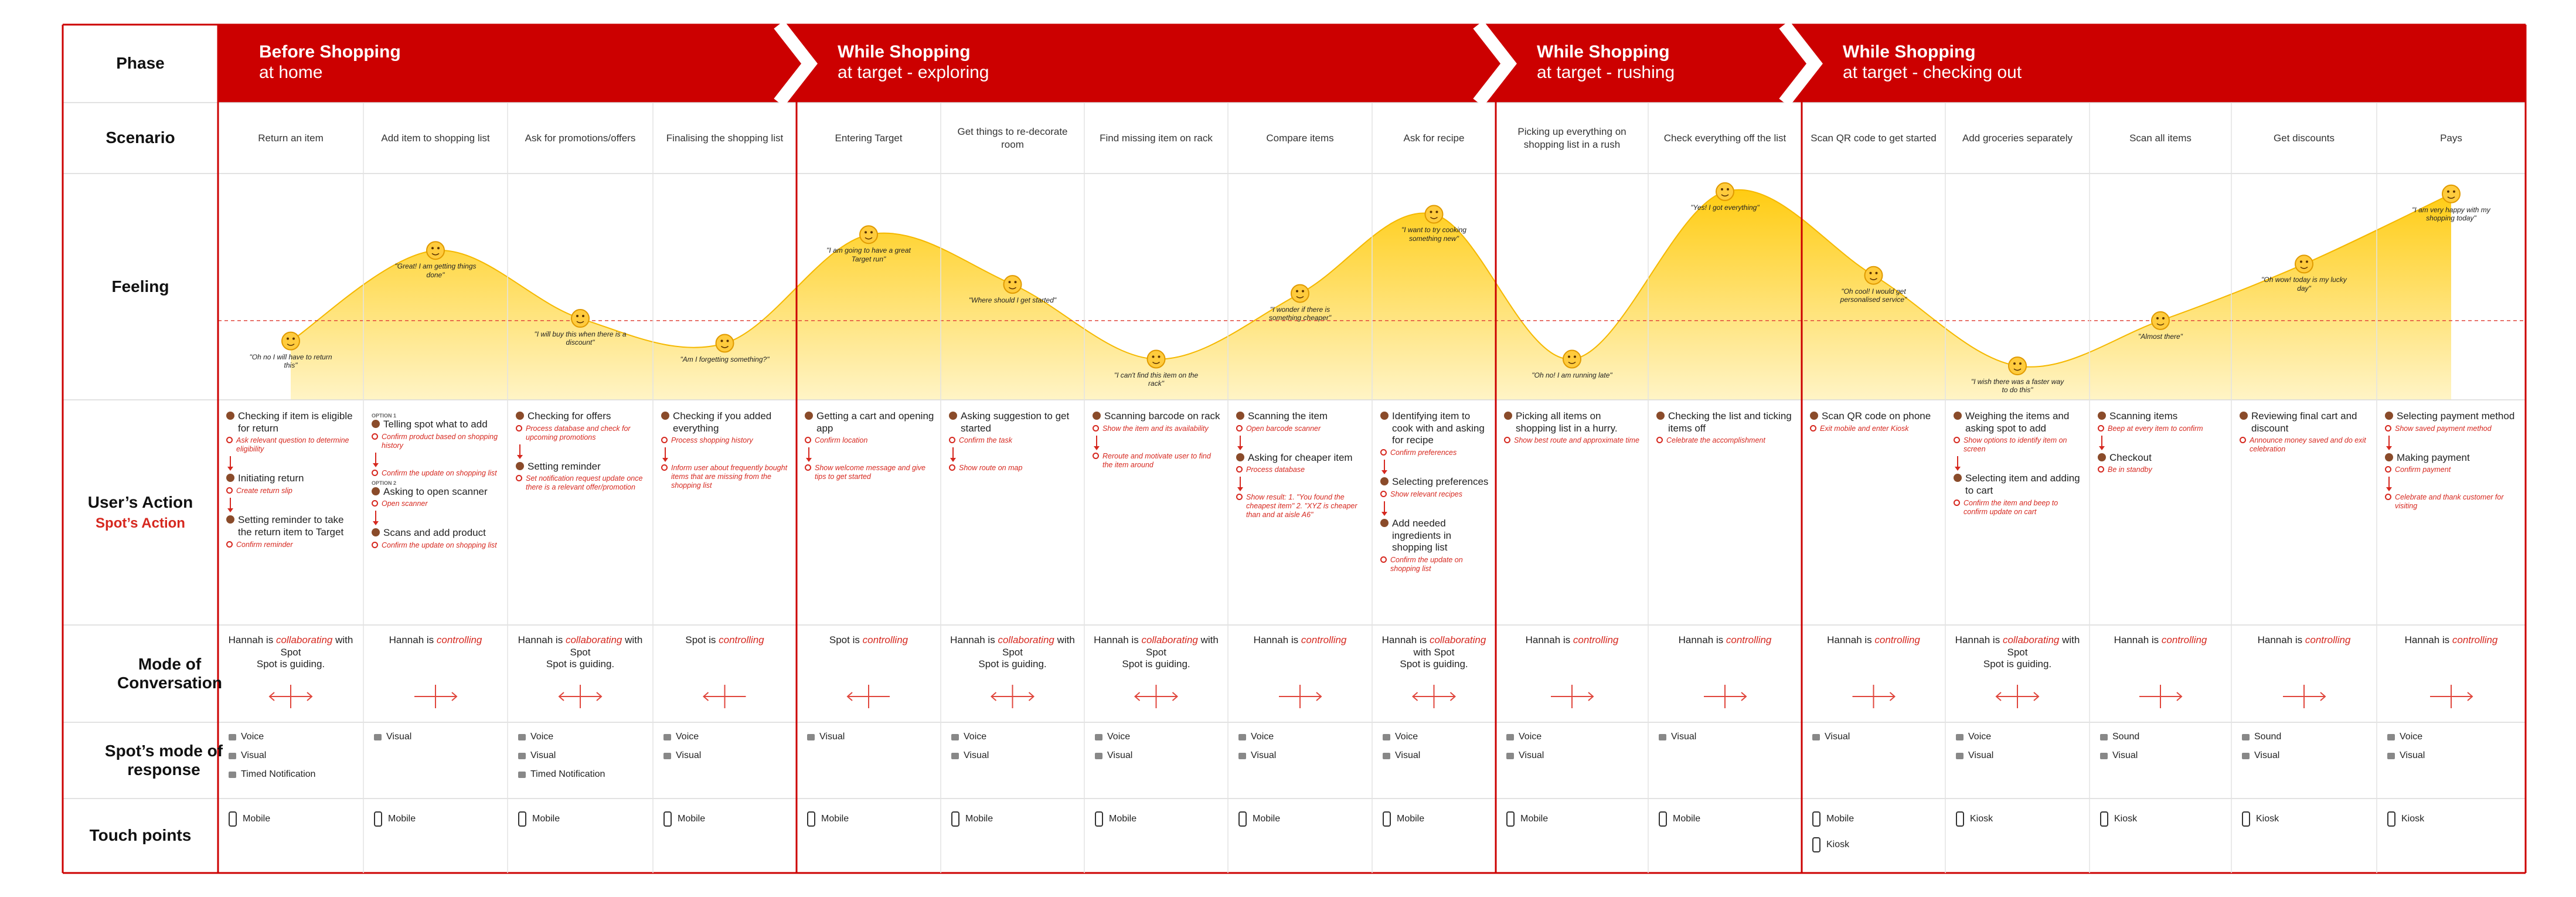 This screenshot has width=2576, height=897. Describe the element at coordinates (1156, 379) in the screenshot. I see `feeling-quote: "I can't find this item on the rack"` at that location.